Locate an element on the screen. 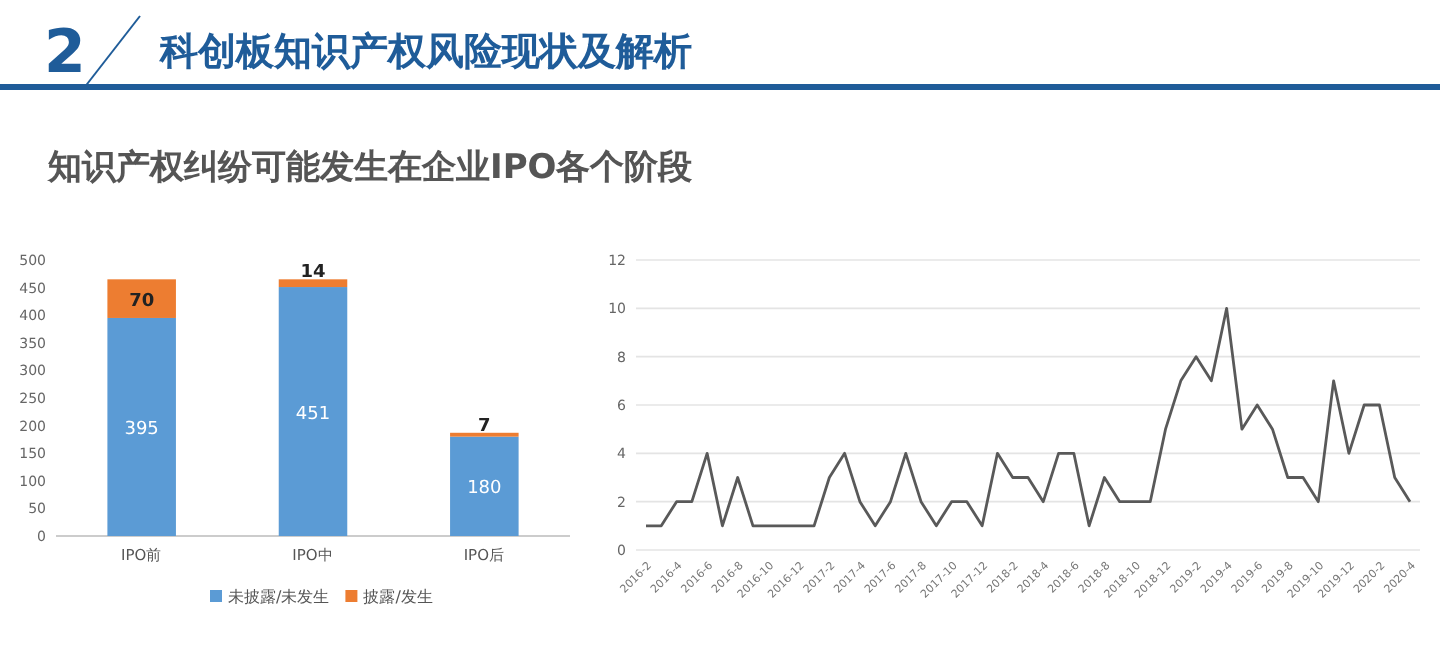 This screenshot has height=648, width=1440. data-label: 7 is located at coordinates (484, 426).